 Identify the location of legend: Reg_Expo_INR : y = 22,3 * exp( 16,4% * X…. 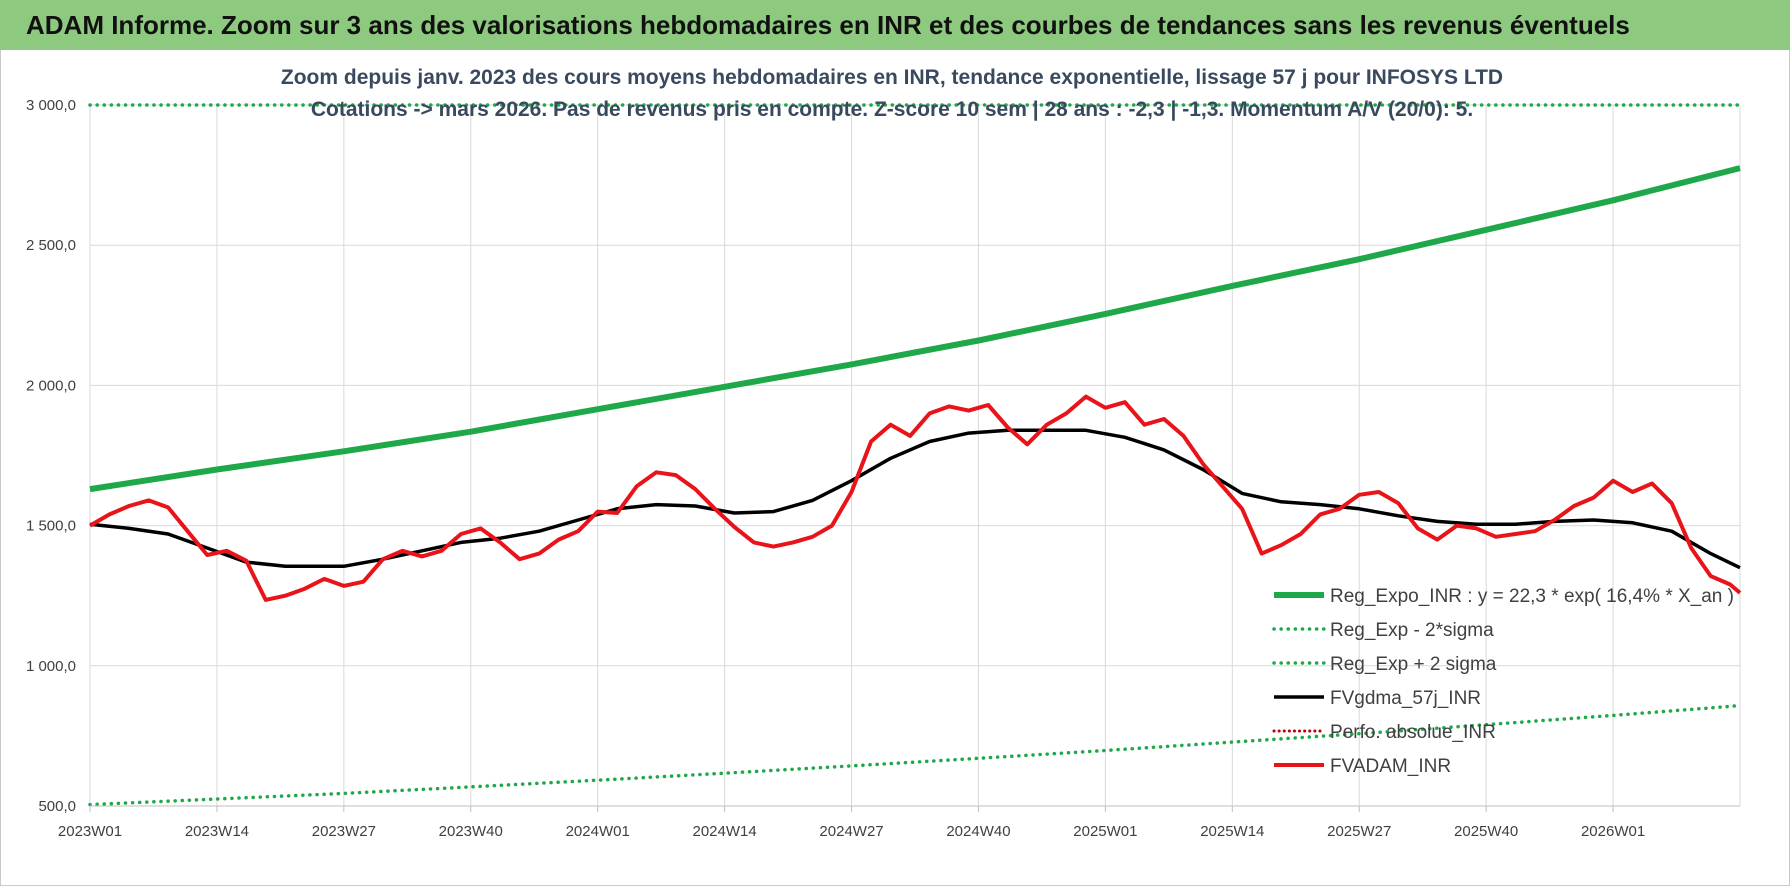
(1503, 681).